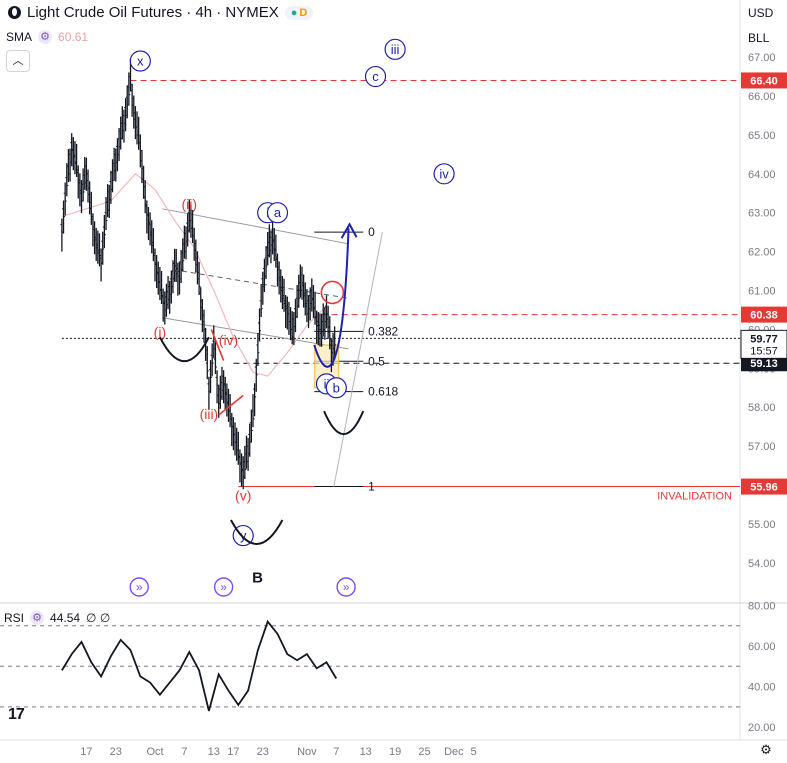 The width and height of the screenshot is (787, 763). I want to click on wave-label-circled: iii, so click(395, 49).